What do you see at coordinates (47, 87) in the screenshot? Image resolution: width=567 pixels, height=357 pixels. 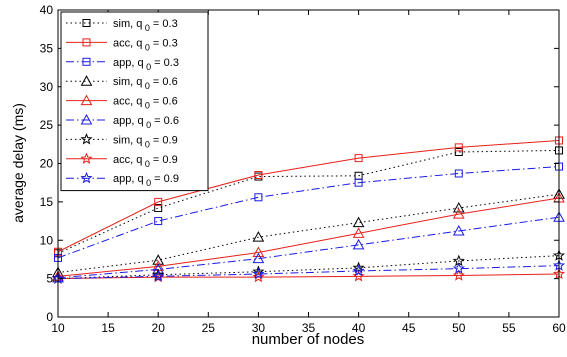 I see `y-tick-label: 30` at bounding box center [47, 87].